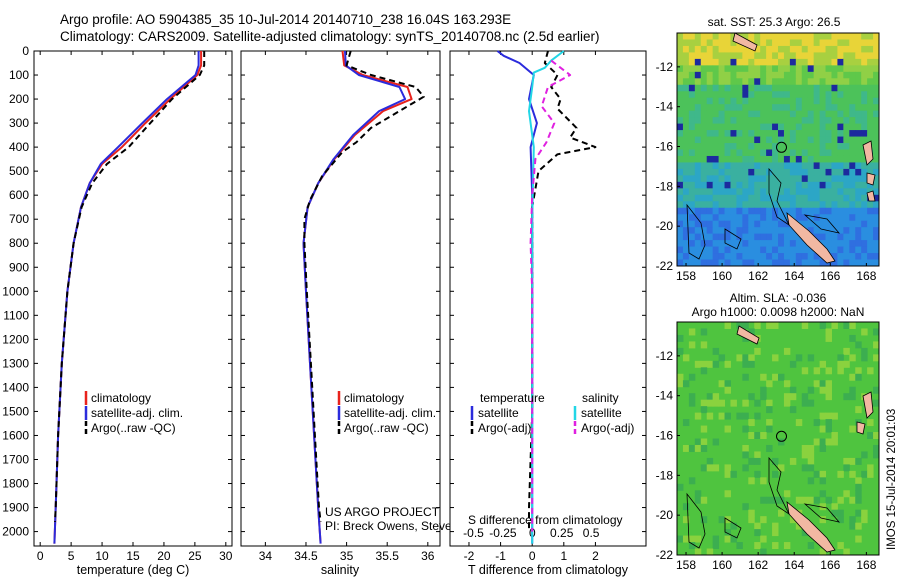  What do you see at coordinates (15, 291) in the screenshot?
I see `depth-tick-label: 1000` at bounding box center [15, 291].